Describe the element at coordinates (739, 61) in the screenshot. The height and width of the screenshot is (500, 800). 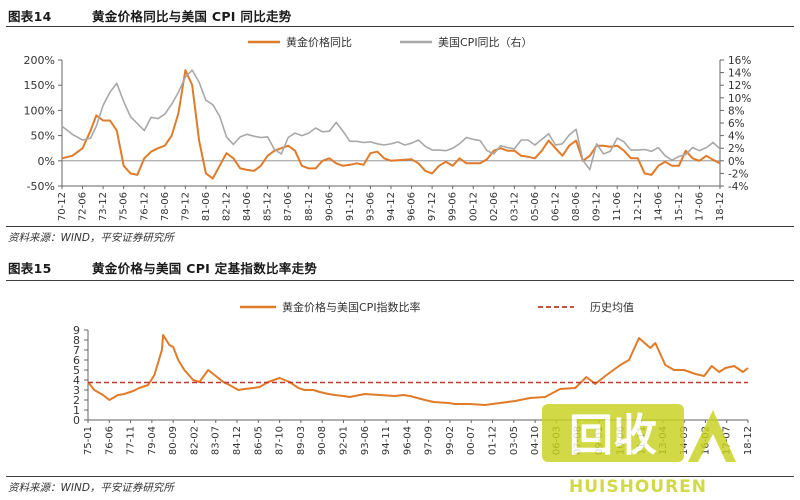
I see `right-y-tick-label: 16%` at that location.